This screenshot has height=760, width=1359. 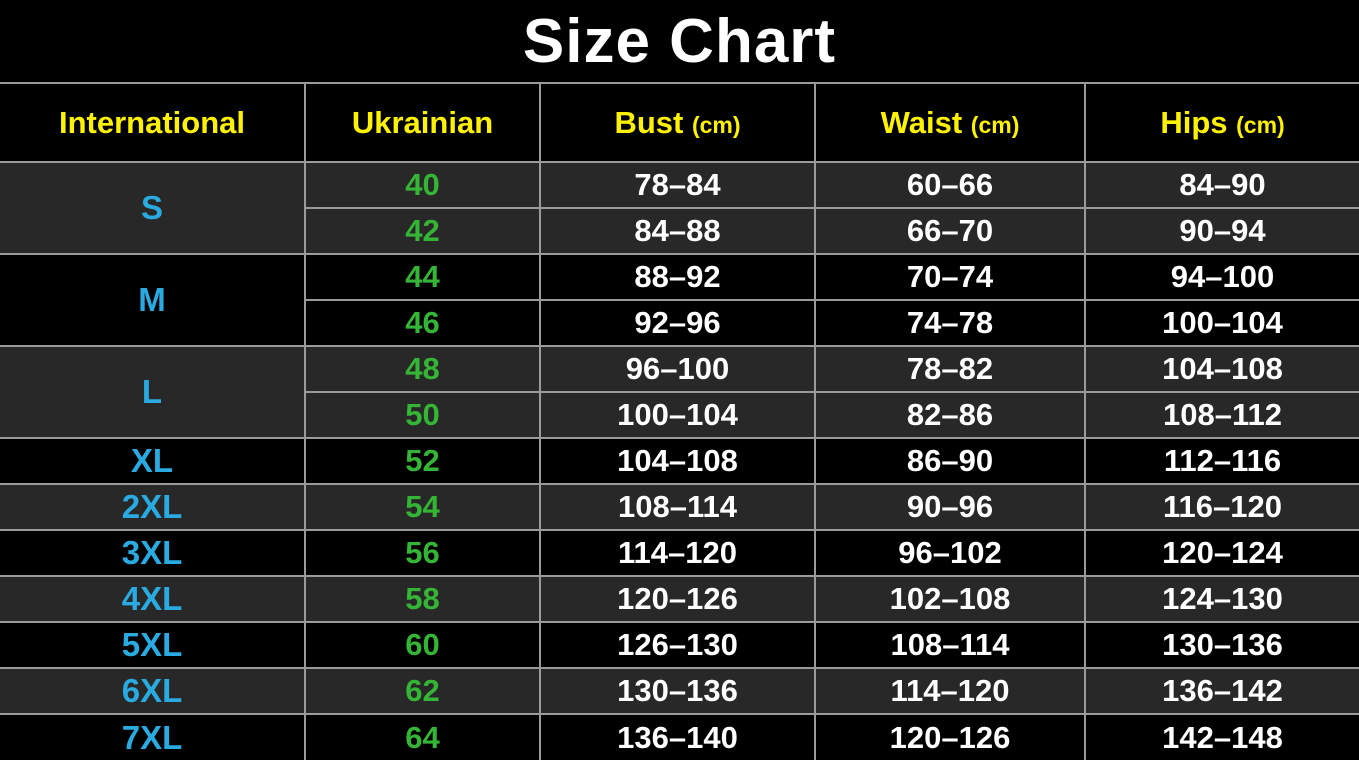 I want to click on table-row: M 44 88–92 70–74 94–100, so click(x=679, y=300).